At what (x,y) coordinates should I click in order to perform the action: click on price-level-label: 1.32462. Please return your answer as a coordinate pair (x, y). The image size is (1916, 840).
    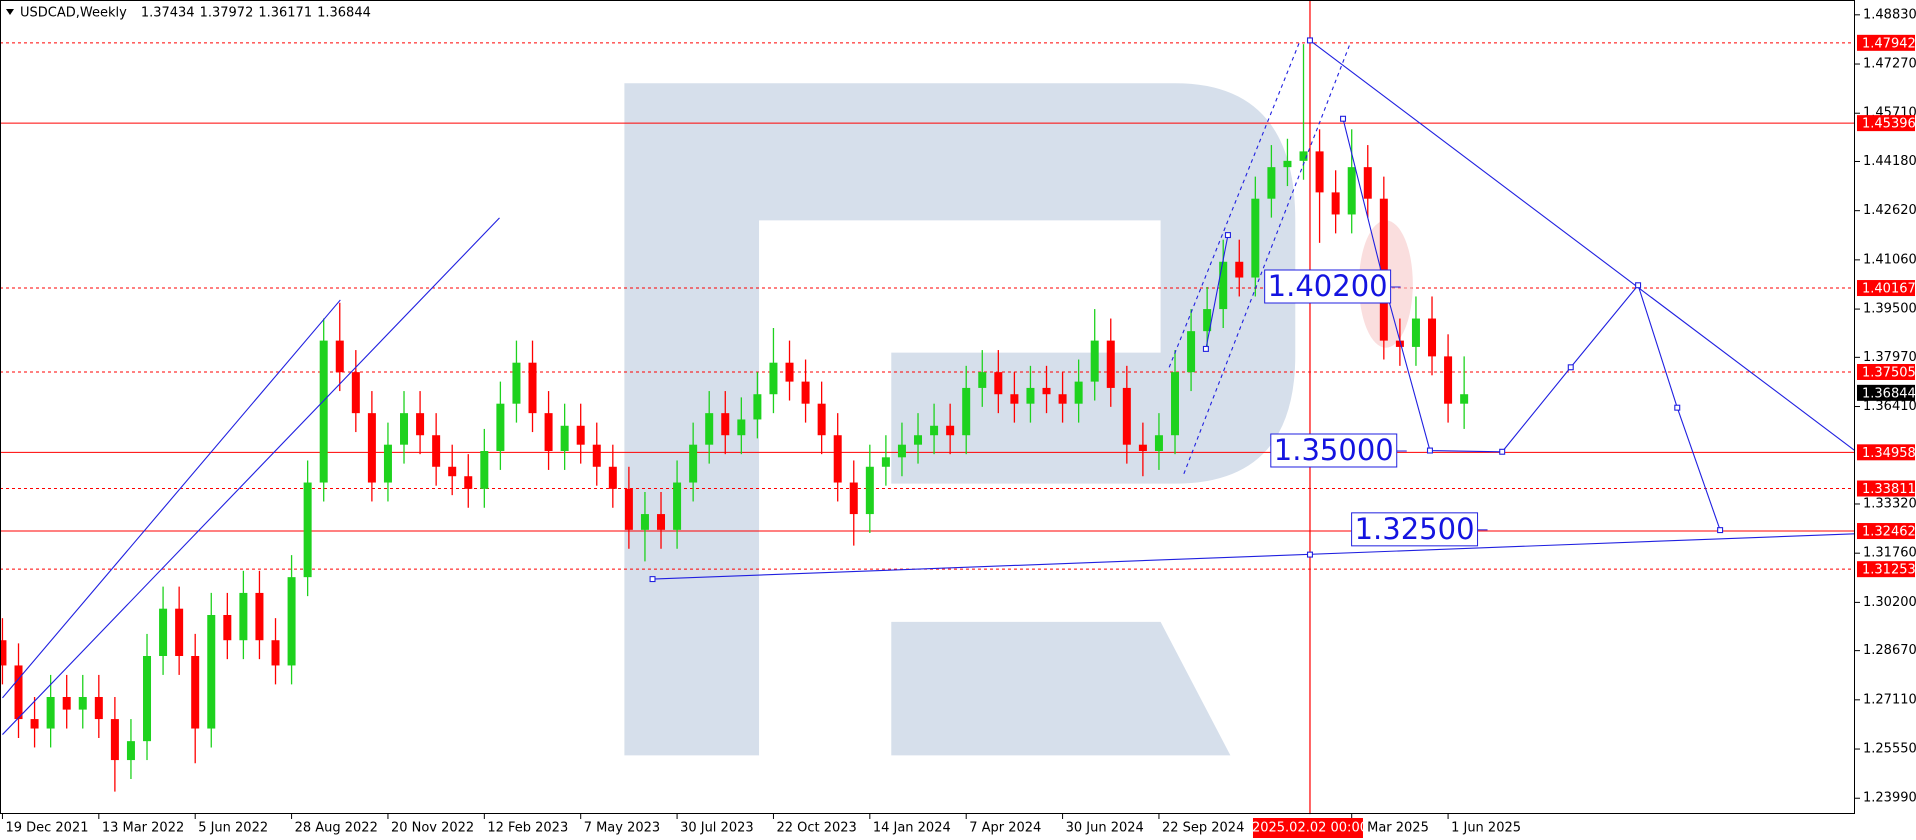
    Looking at the image, I should click on (1889, 532).